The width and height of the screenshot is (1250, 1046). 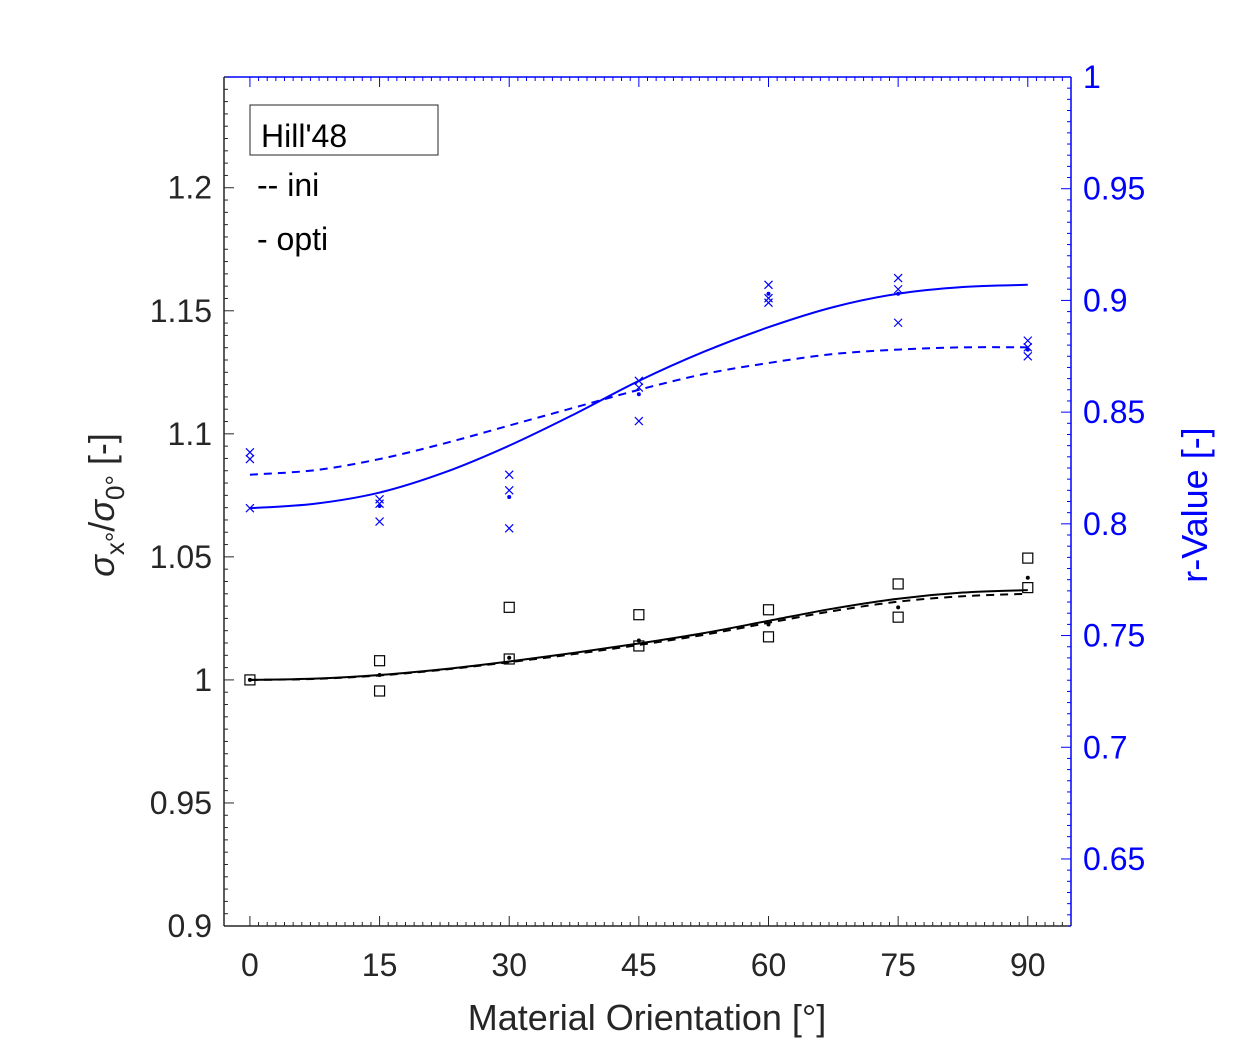 I want to click on y-left-label-sub2: 0°, so click(x=115, y=487).